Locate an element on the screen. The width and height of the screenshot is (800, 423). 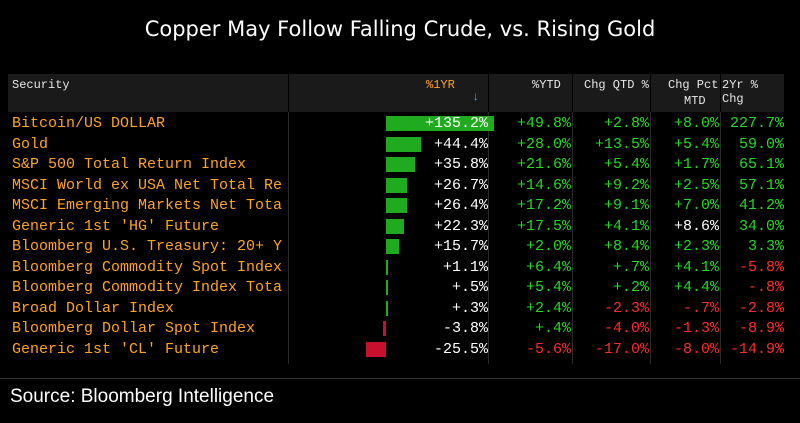
security-name: Bitcoin/US DOLLAR is located at coordinates (89, 123).